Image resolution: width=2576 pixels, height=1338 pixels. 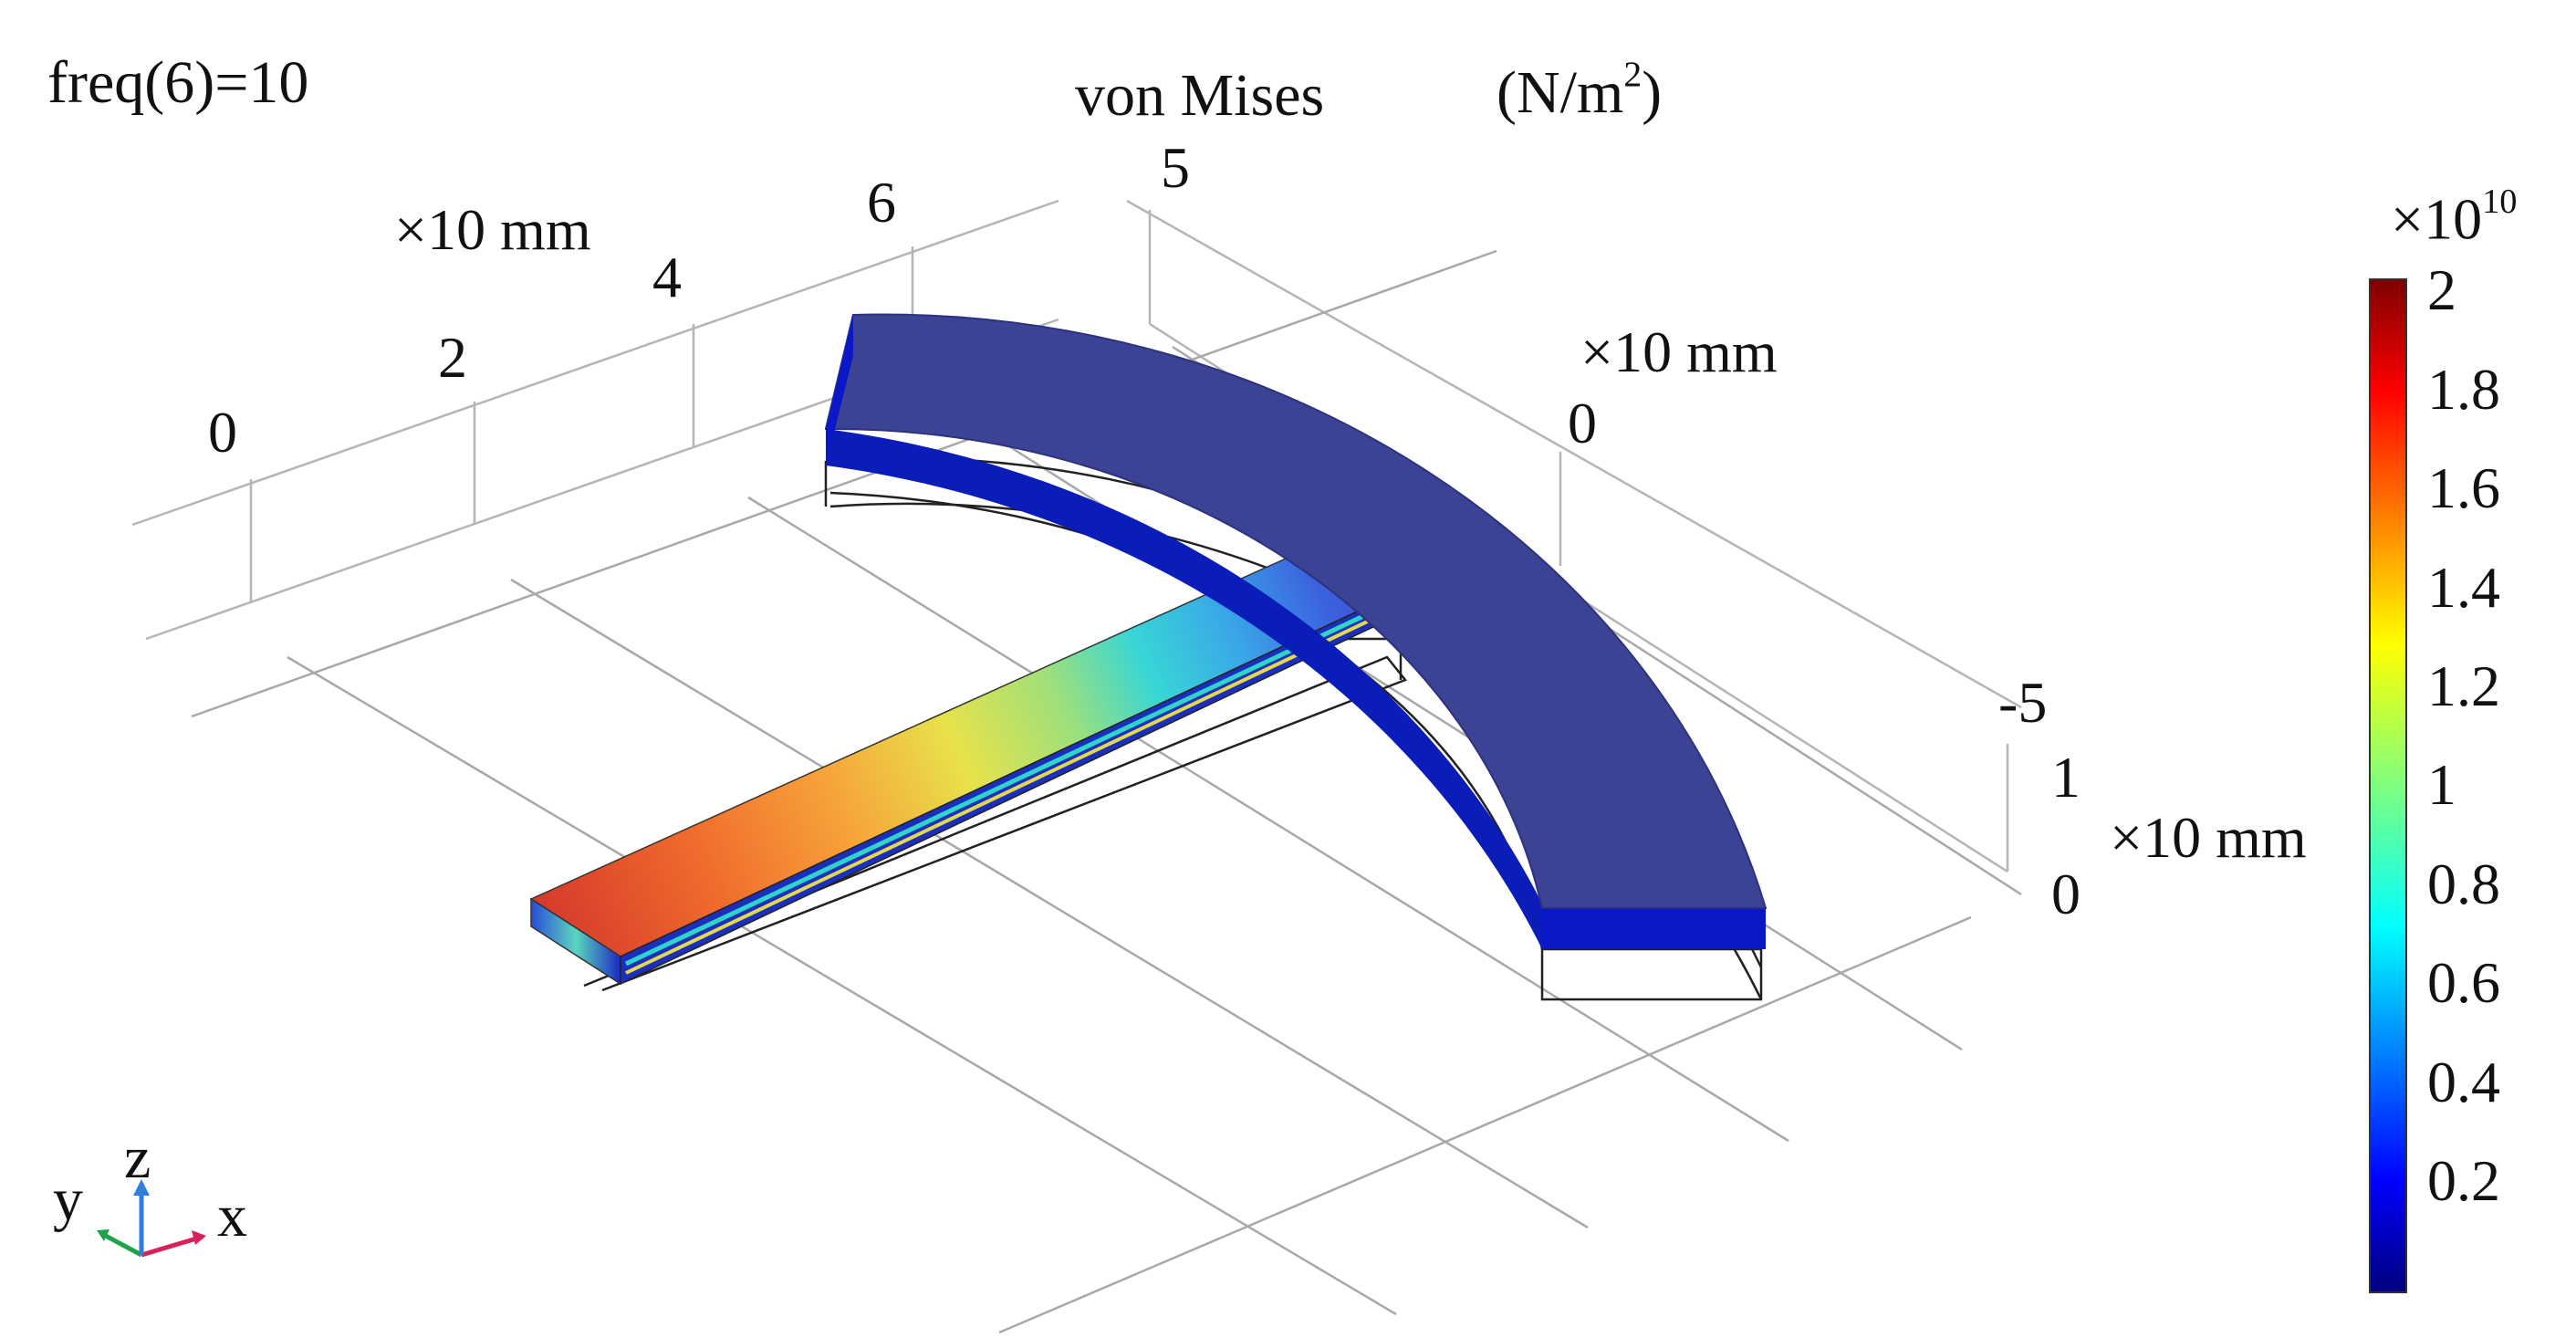 I want to click on y-axis-unit-label: ×10 mm, so click(x=1679, y=351).